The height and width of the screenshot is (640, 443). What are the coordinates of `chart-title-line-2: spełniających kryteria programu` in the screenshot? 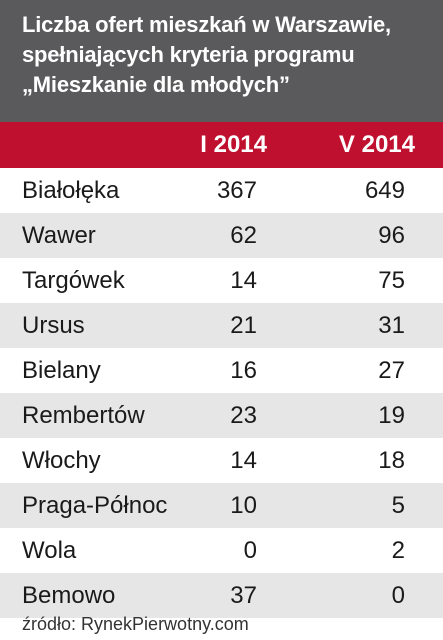 It's located at (188, 54).